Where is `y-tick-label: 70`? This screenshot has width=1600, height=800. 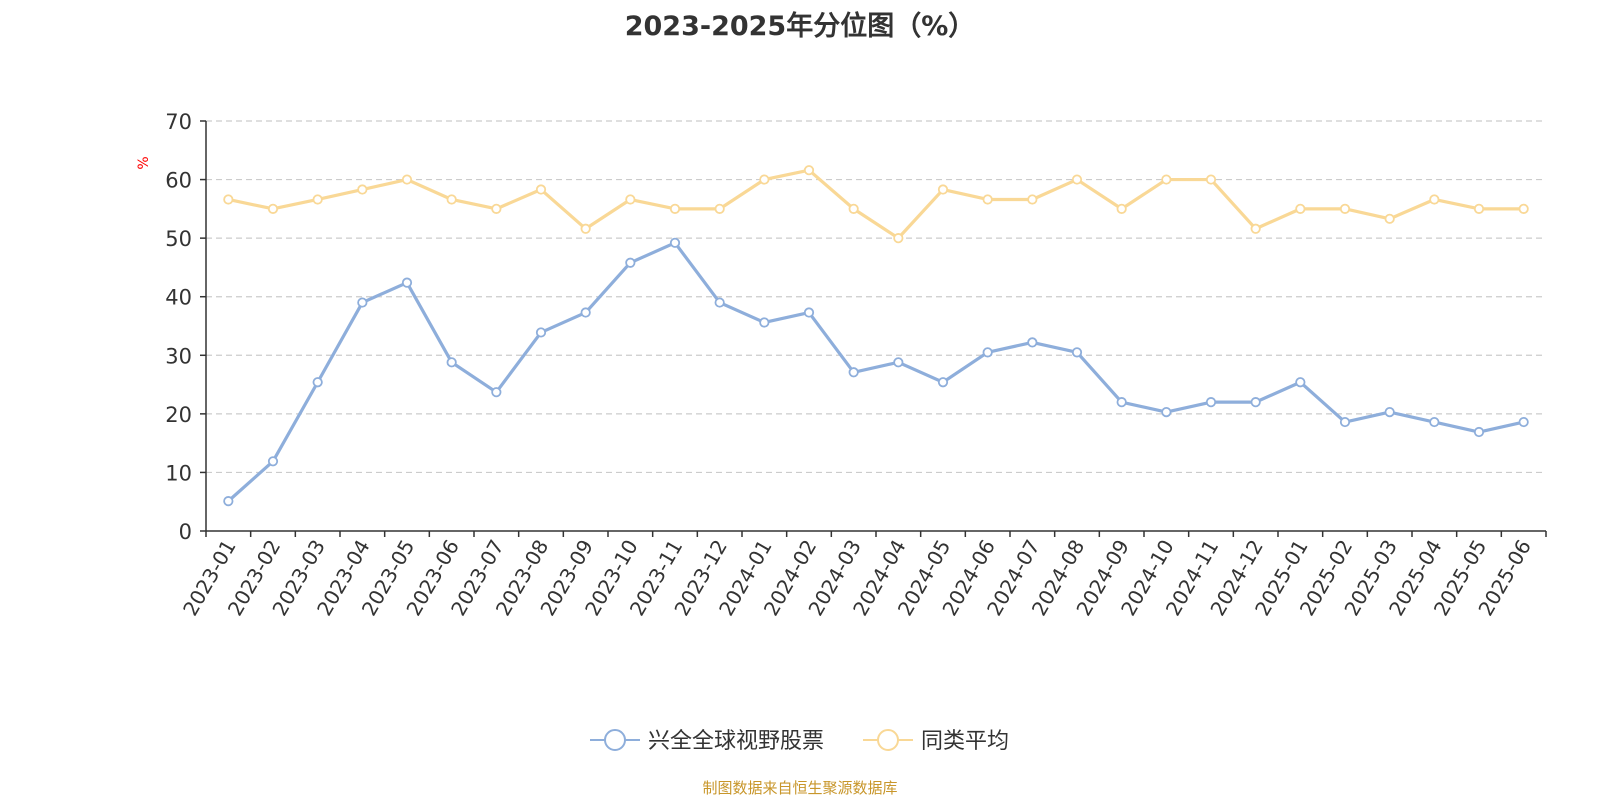 y-tick-label: 70 is located at coordinates (178, 122).